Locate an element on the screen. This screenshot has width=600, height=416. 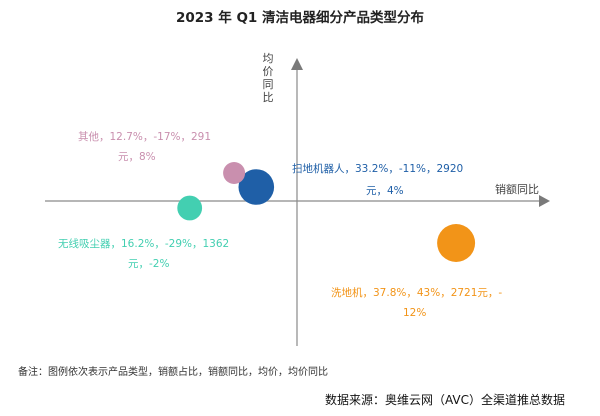
source-note: 数据来源：奥维云网（AVC）全渠道推总数据 is located at coordinates (445, 399).